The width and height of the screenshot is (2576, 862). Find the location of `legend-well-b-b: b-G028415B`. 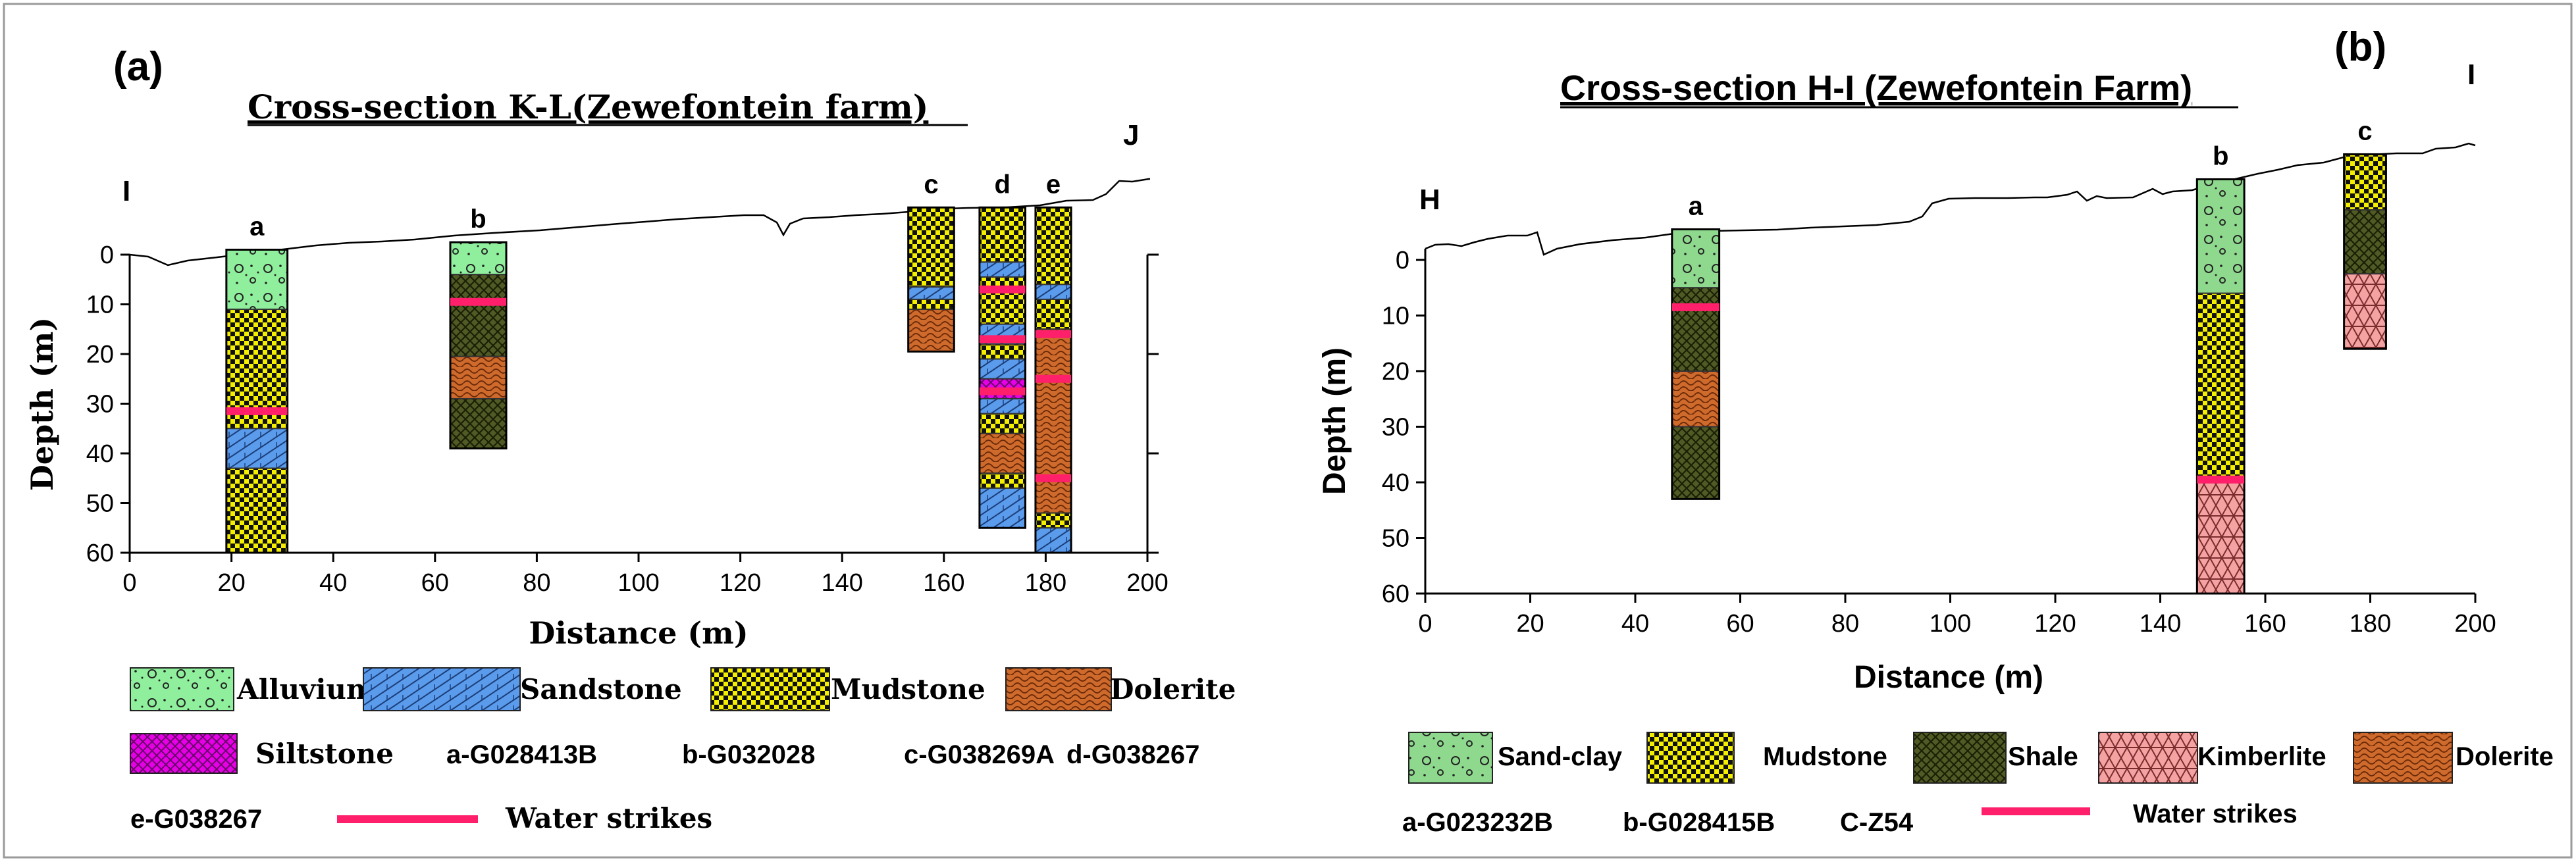

legend-well-b-b: b-G028415B is located at coordinates (1699, 823).